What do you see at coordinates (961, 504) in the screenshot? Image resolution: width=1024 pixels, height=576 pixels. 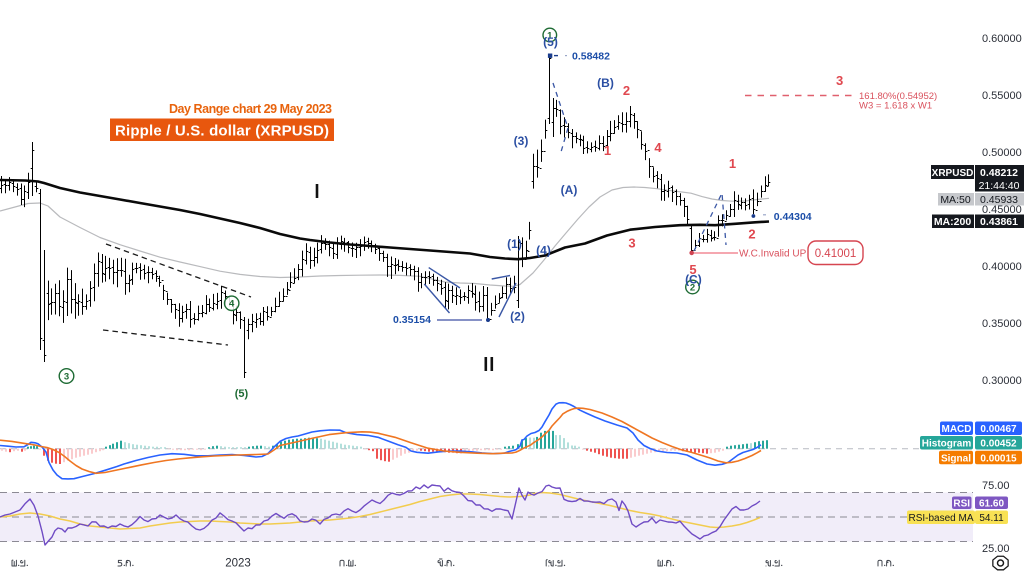 I see `svg-text: RSI` at bounding box center [961, 504].